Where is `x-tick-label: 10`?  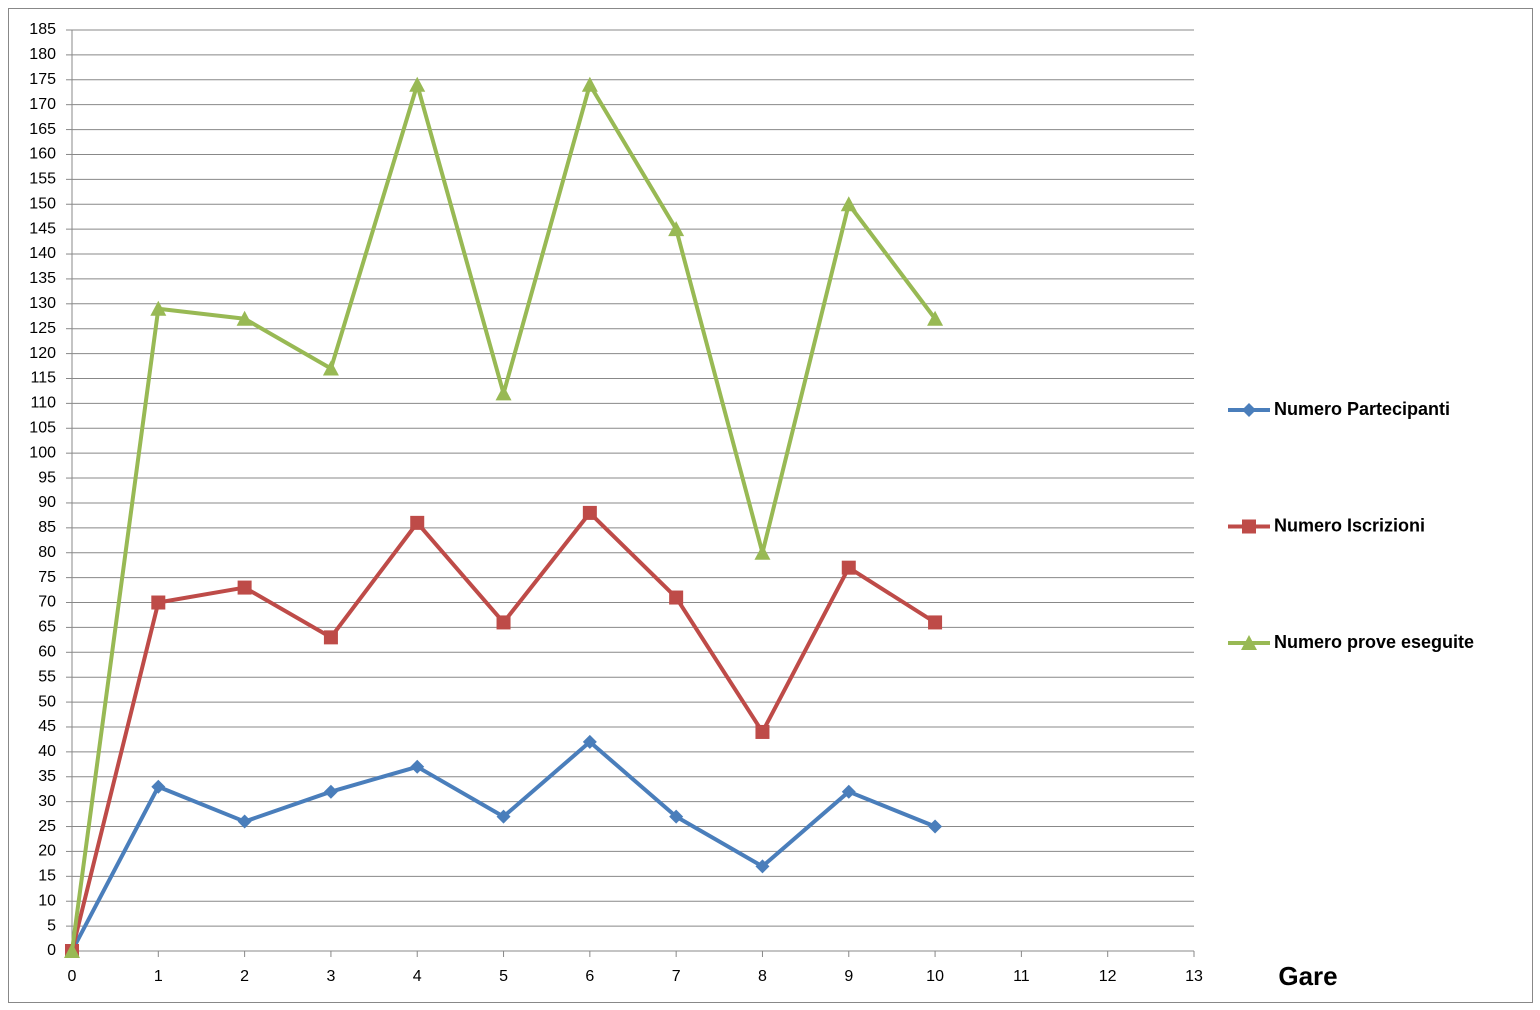 x-tick-label: 10 is located at coordinates (935, 976).